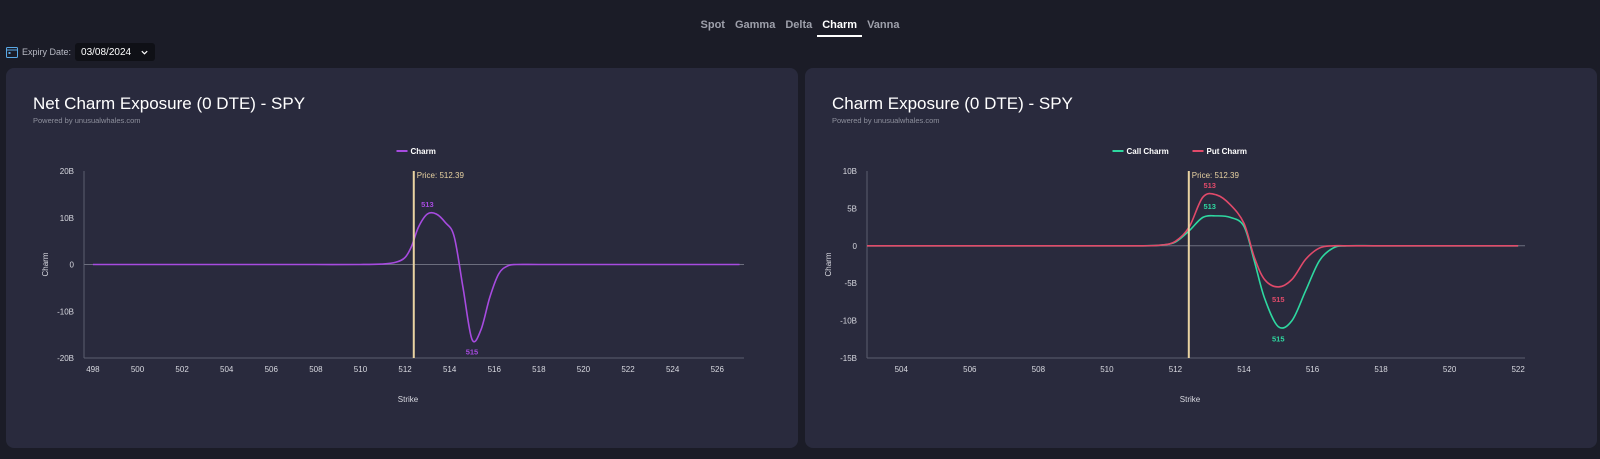 This screenshot has width=1600, height=459. What do you see at coordinates (851, 283) in the screenshot?
I see `y-tick-label: -5B` at bounding box center [851, 283].